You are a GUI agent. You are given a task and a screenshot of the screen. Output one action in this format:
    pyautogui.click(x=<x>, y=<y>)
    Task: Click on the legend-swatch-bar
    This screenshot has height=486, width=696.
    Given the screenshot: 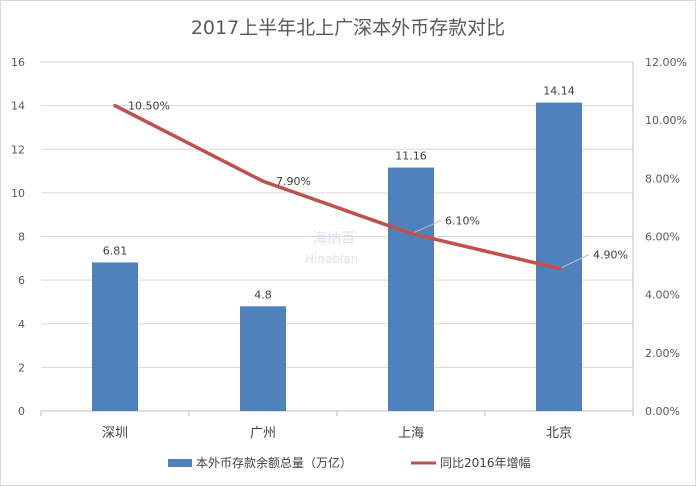 What is the action you would take?
    pyautogui.click(x=180, y=463)
    